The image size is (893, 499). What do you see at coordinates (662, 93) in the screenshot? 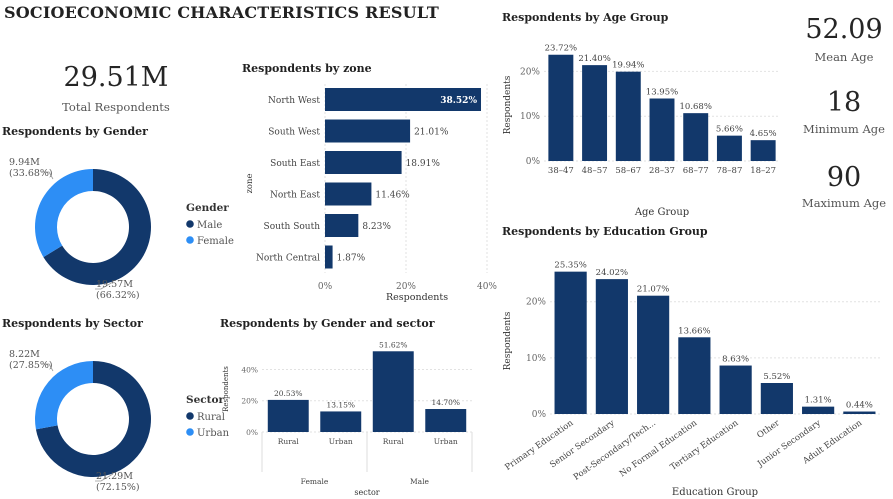
I see `age-data-label: 13.95%` at bounding box center [662, 93].